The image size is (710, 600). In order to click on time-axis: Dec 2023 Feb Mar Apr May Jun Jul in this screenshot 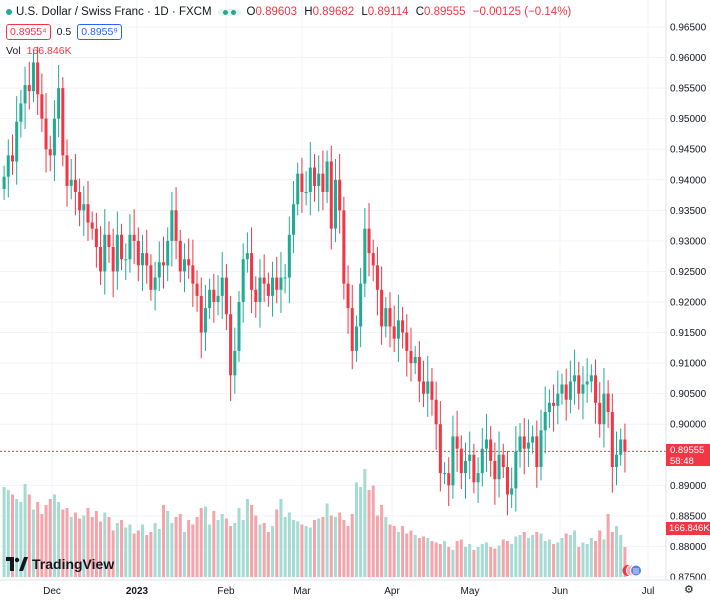, I will do `click(355, 588)`.